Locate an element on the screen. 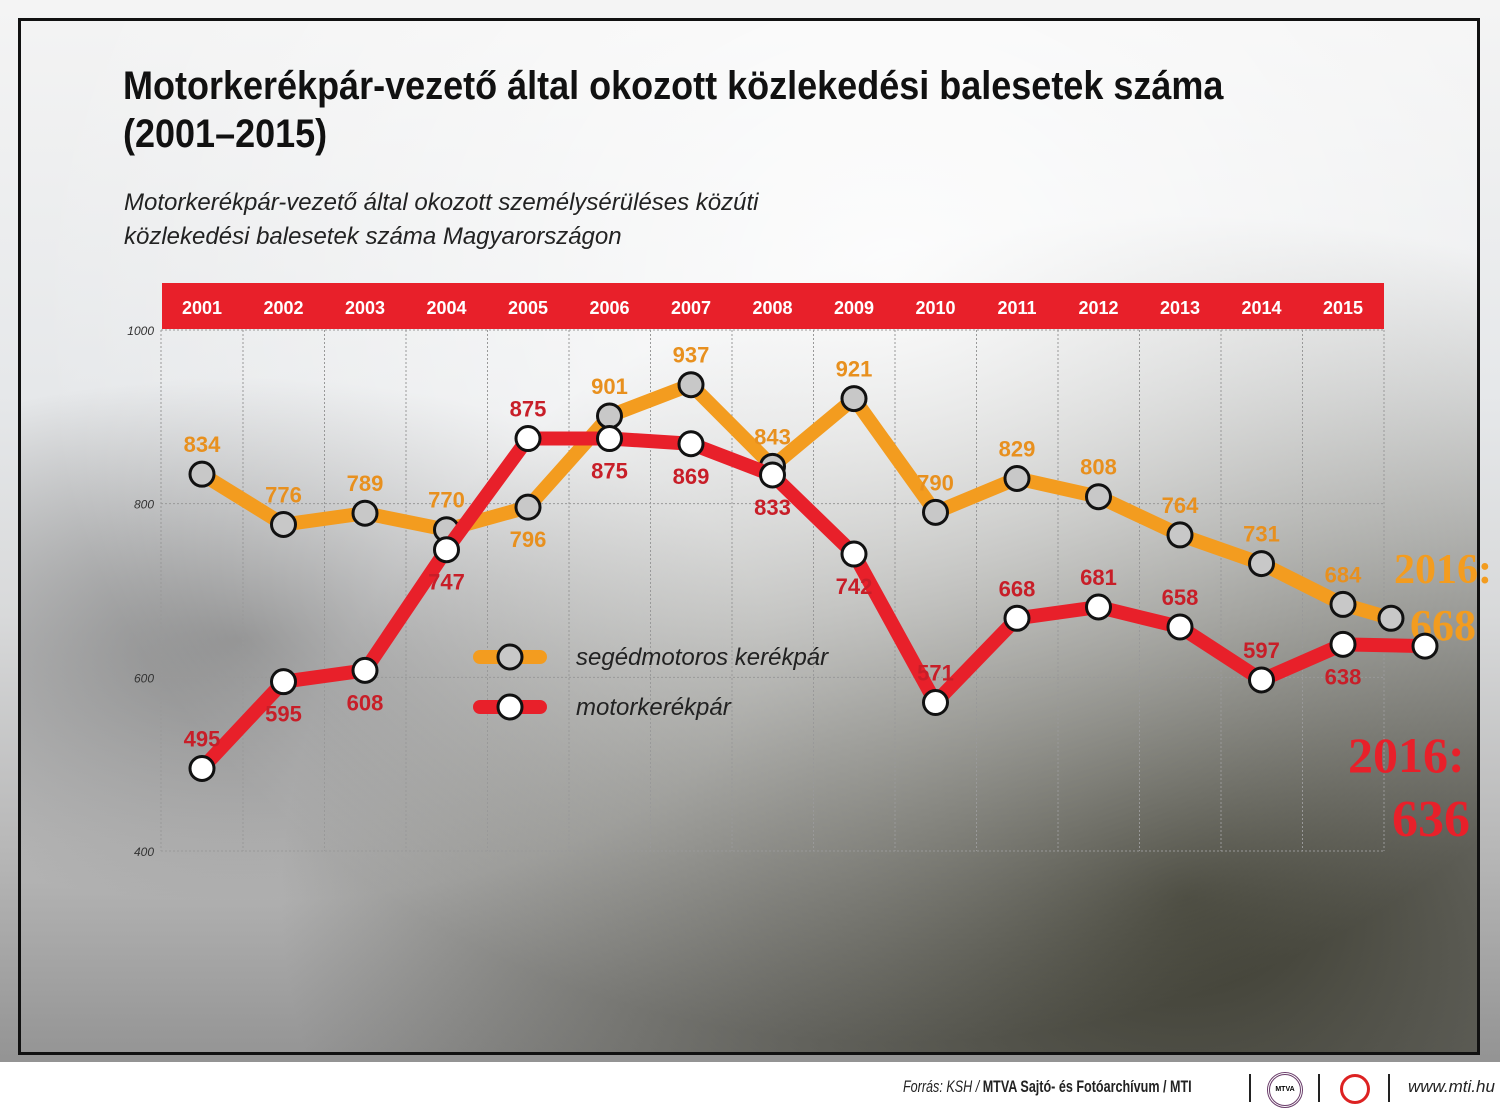  x-tick-label: 2009 is located at coordinates (854, 308).